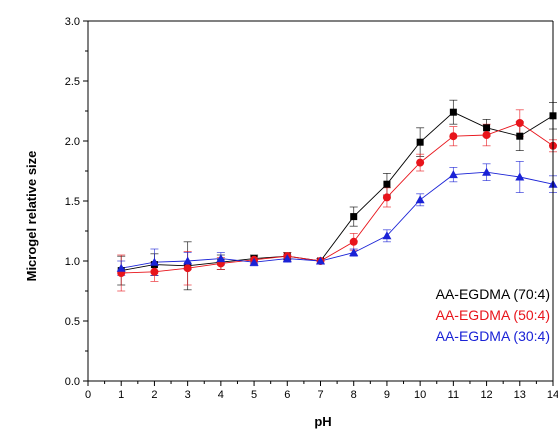 The width and height of the screenshot is (558, 431). I want to click on x-tick-label: 14, so click(552, 395).